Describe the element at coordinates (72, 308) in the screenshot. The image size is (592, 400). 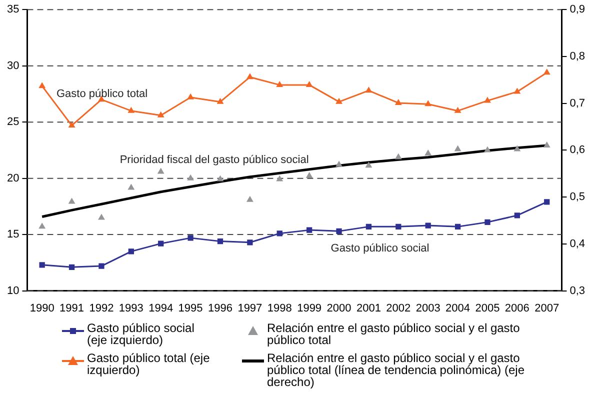
I see `x-tick-label: 1991` at that location.